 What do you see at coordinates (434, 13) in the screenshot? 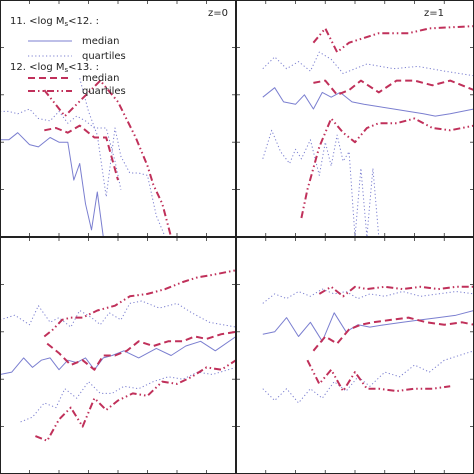
I see `annotation-z1: z=1` at bounding box center [434, 13].